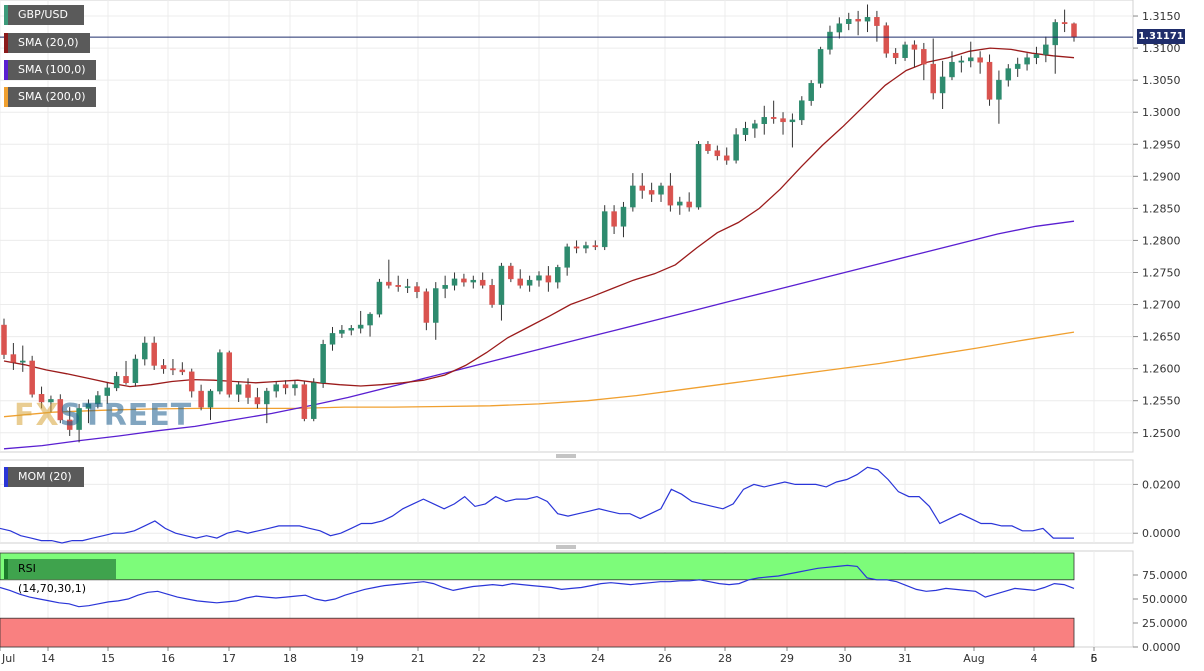 This screenshot has height=671, width=1204. I want to click on mom-label: MOM (20), so click(44, 477).